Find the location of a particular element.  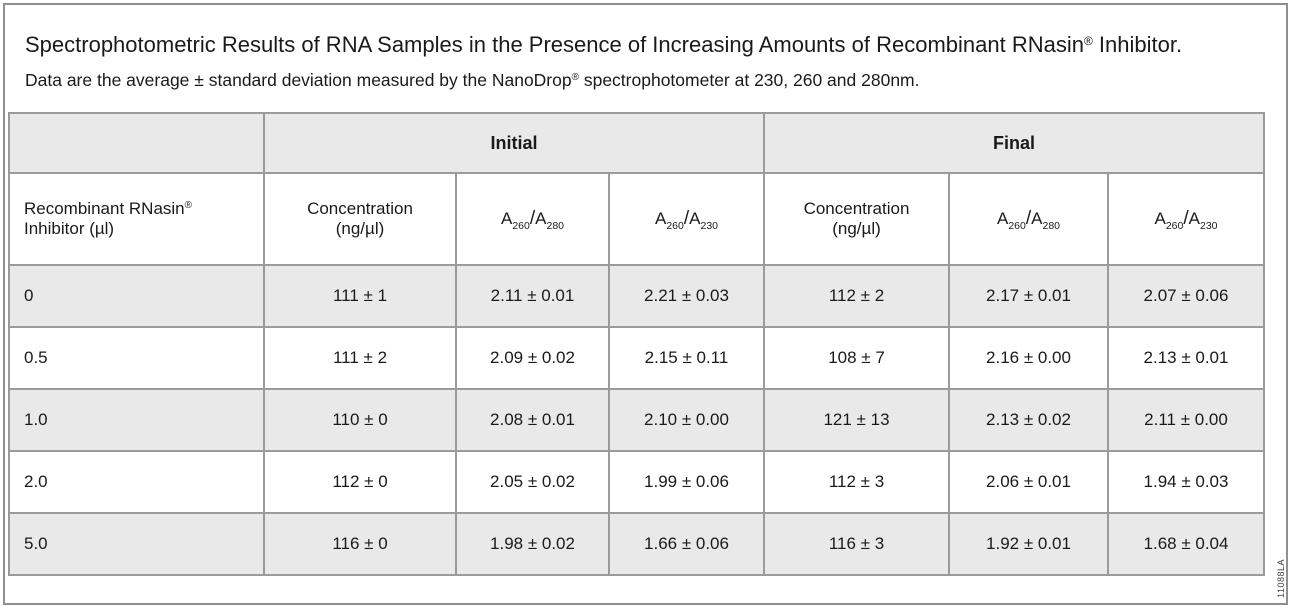

column-header-a260-a280-initial: A260/A280 is located at coordinates (532, 219).